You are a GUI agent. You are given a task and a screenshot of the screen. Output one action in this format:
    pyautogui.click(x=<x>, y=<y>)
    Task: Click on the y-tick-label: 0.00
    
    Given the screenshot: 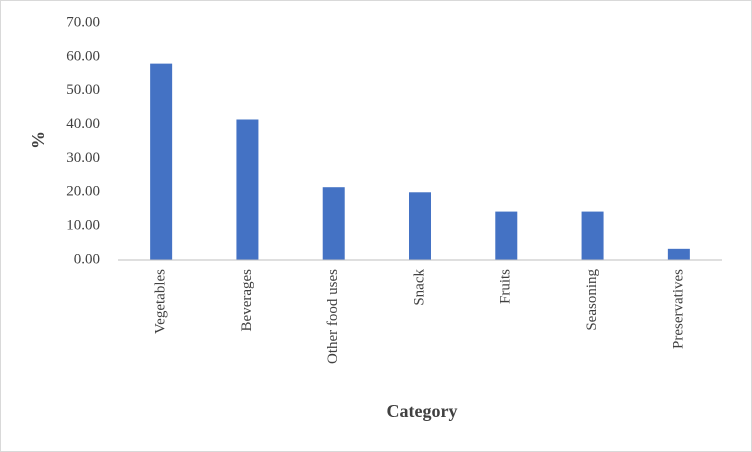 What is the action you would take?
    pyautogui.click(x=87, y=259)
    